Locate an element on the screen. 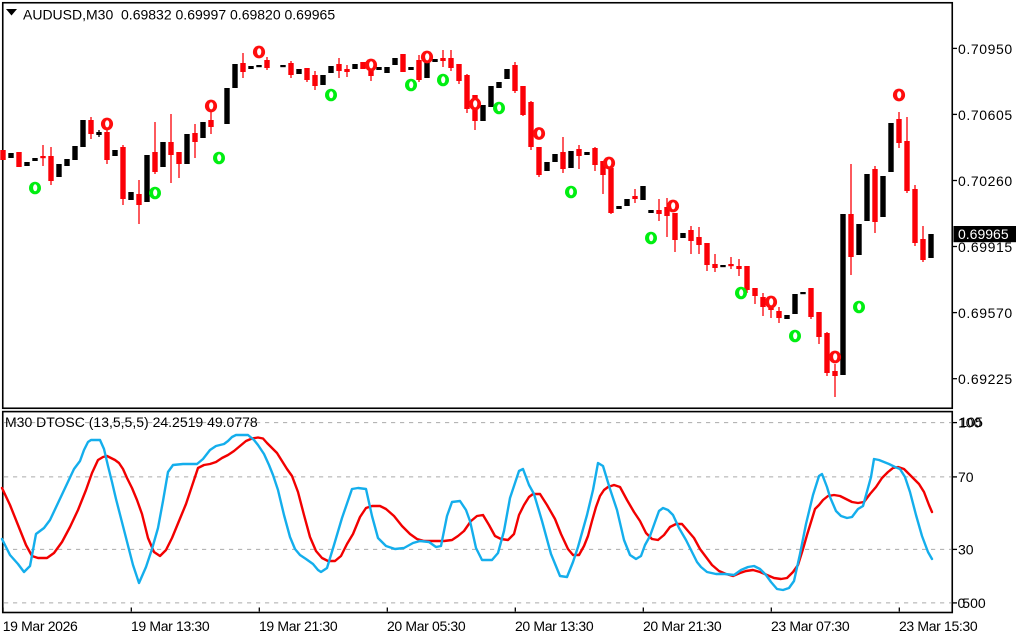 The width and height of the screenshot is (1024, 640). svg-text: 105 is located at coordinates (972, 422).